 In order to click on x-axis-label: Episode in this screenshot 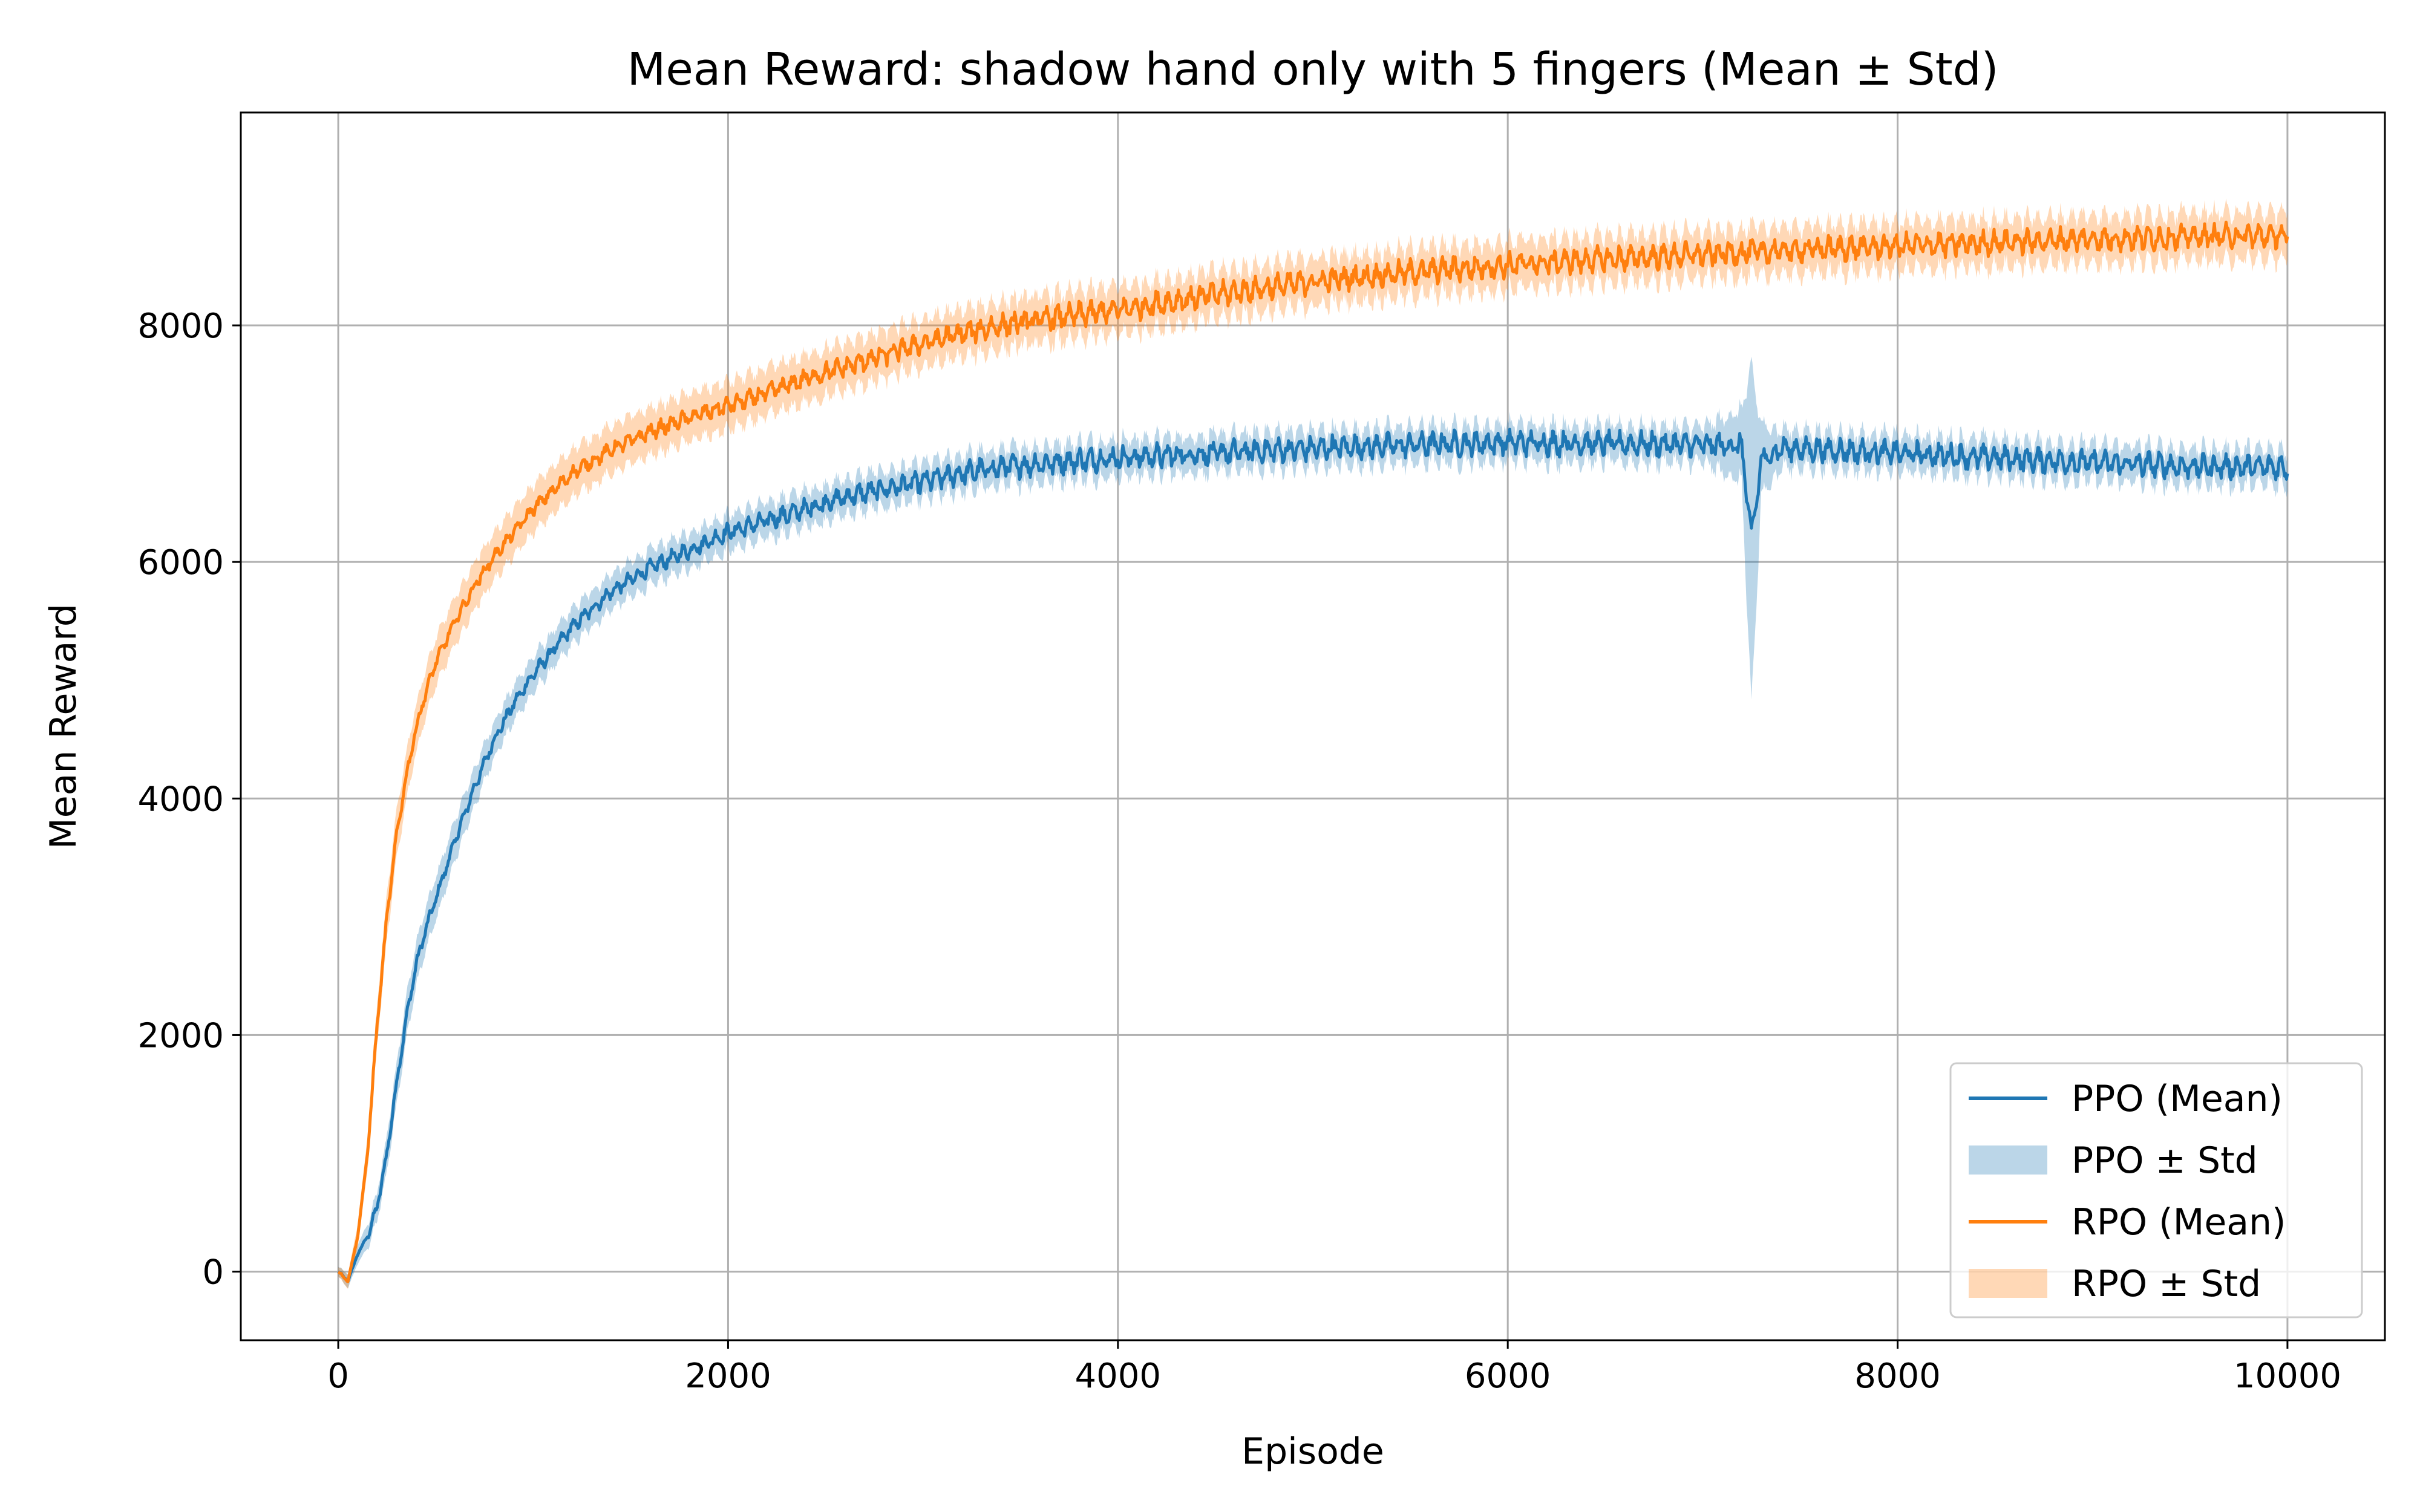, I will do `click(1312, 1451)`.